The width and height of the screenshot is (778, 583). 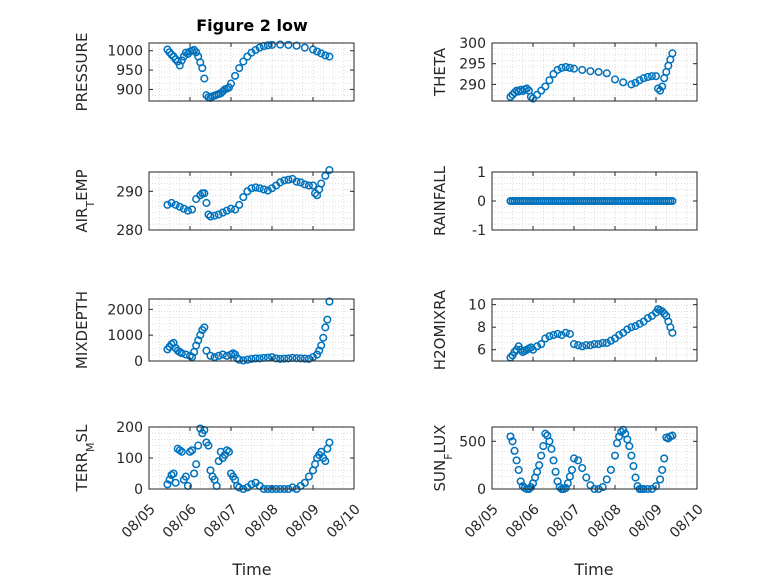 I want to click on y-tick-label: 900, so click(x=129, y=90).